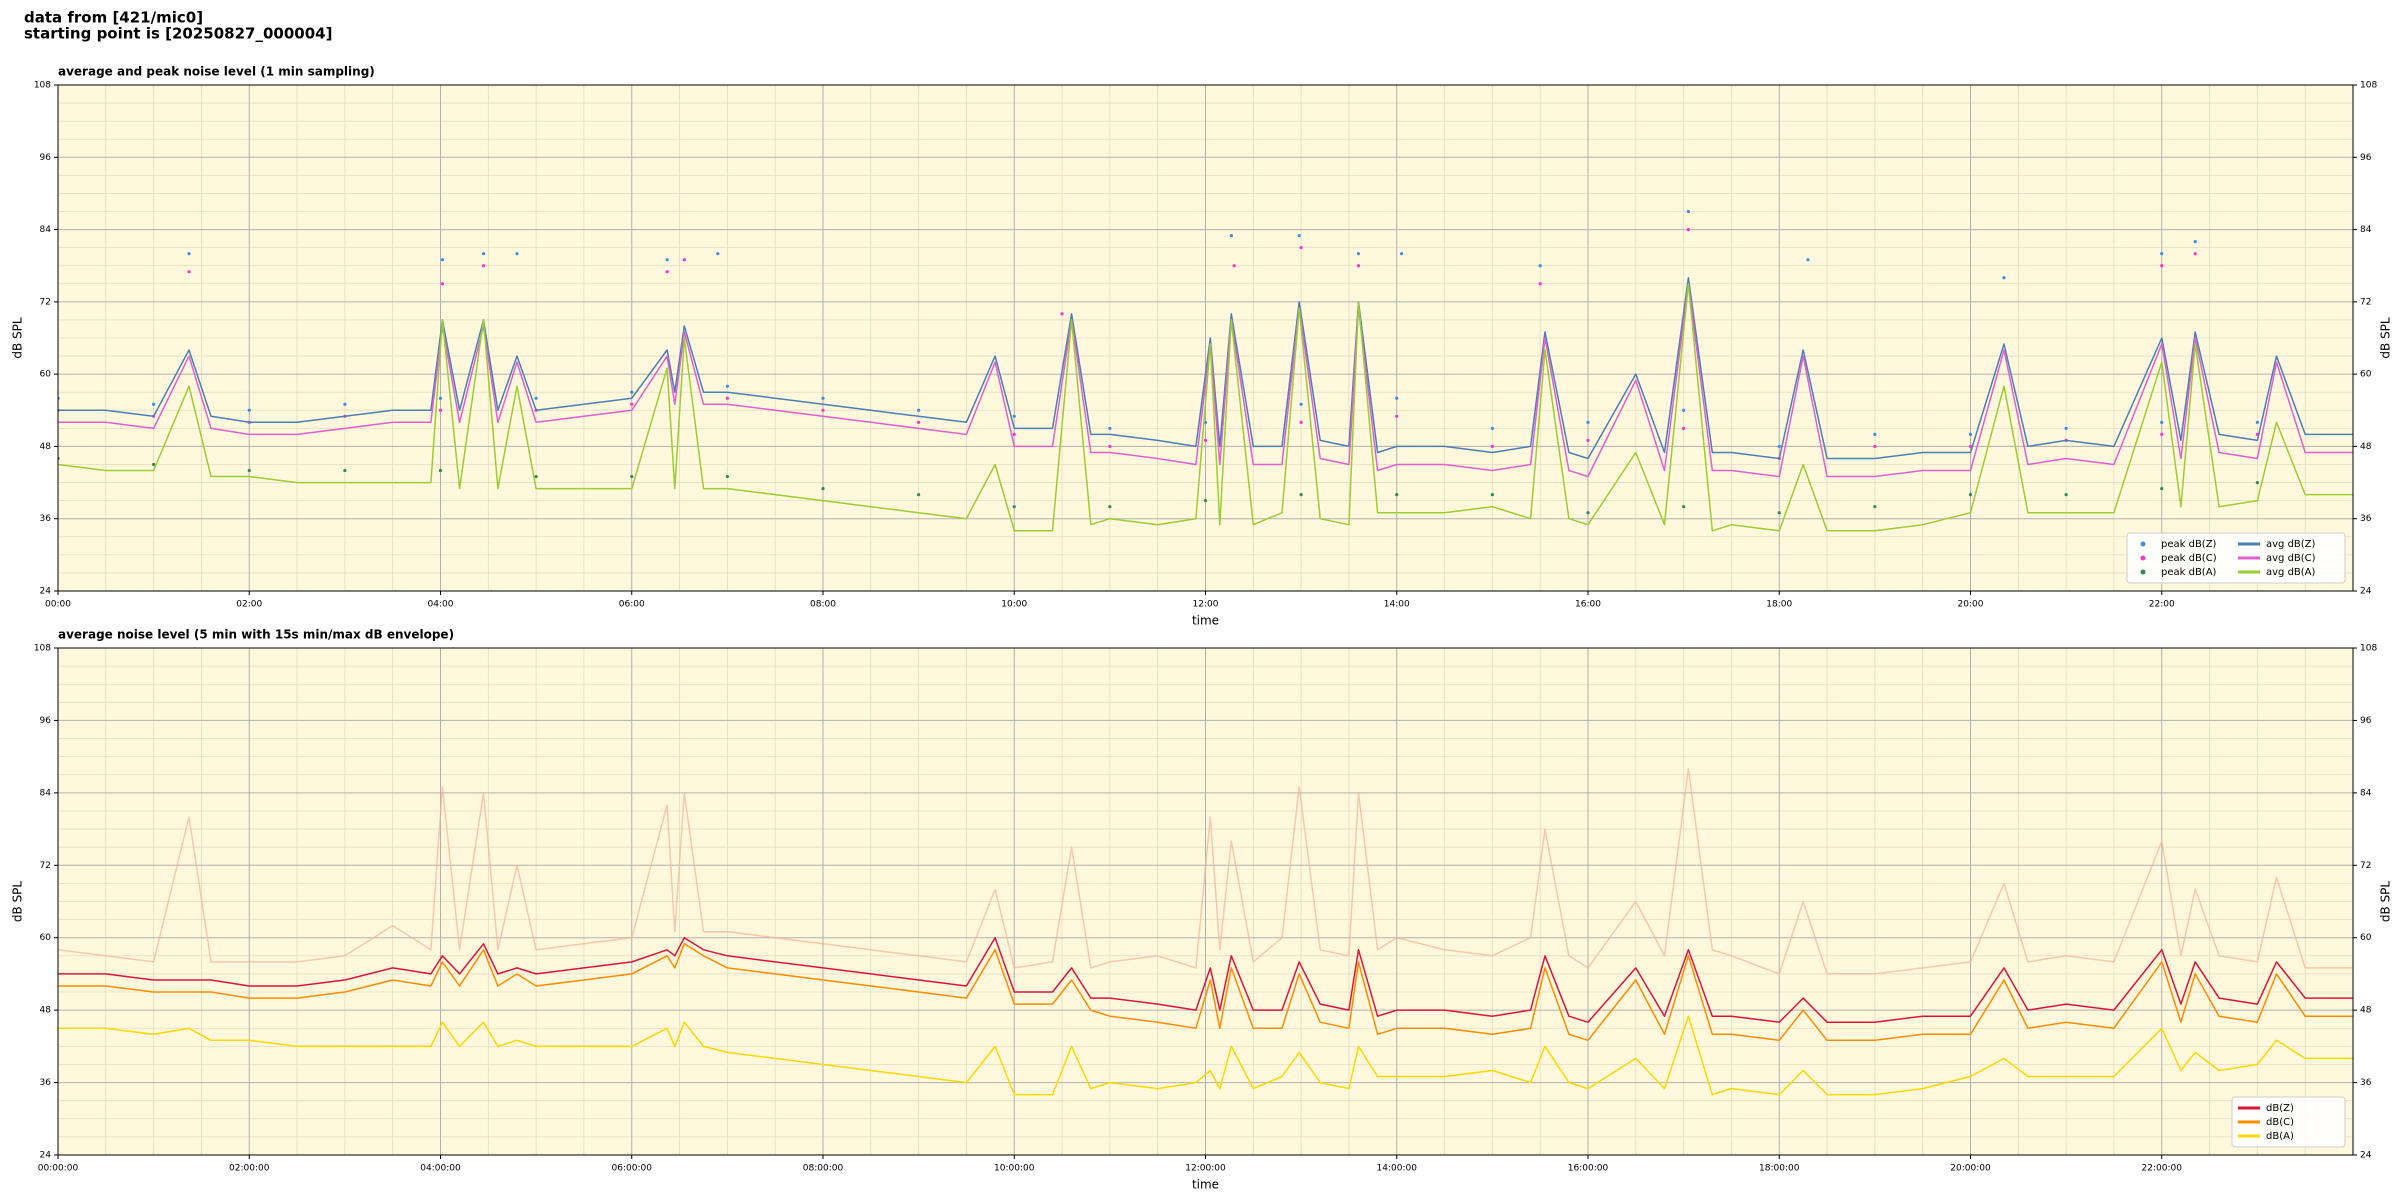 The image size is (2400, 1200). I want to click on x-tick-label: 22:00, so click(2162, 605).